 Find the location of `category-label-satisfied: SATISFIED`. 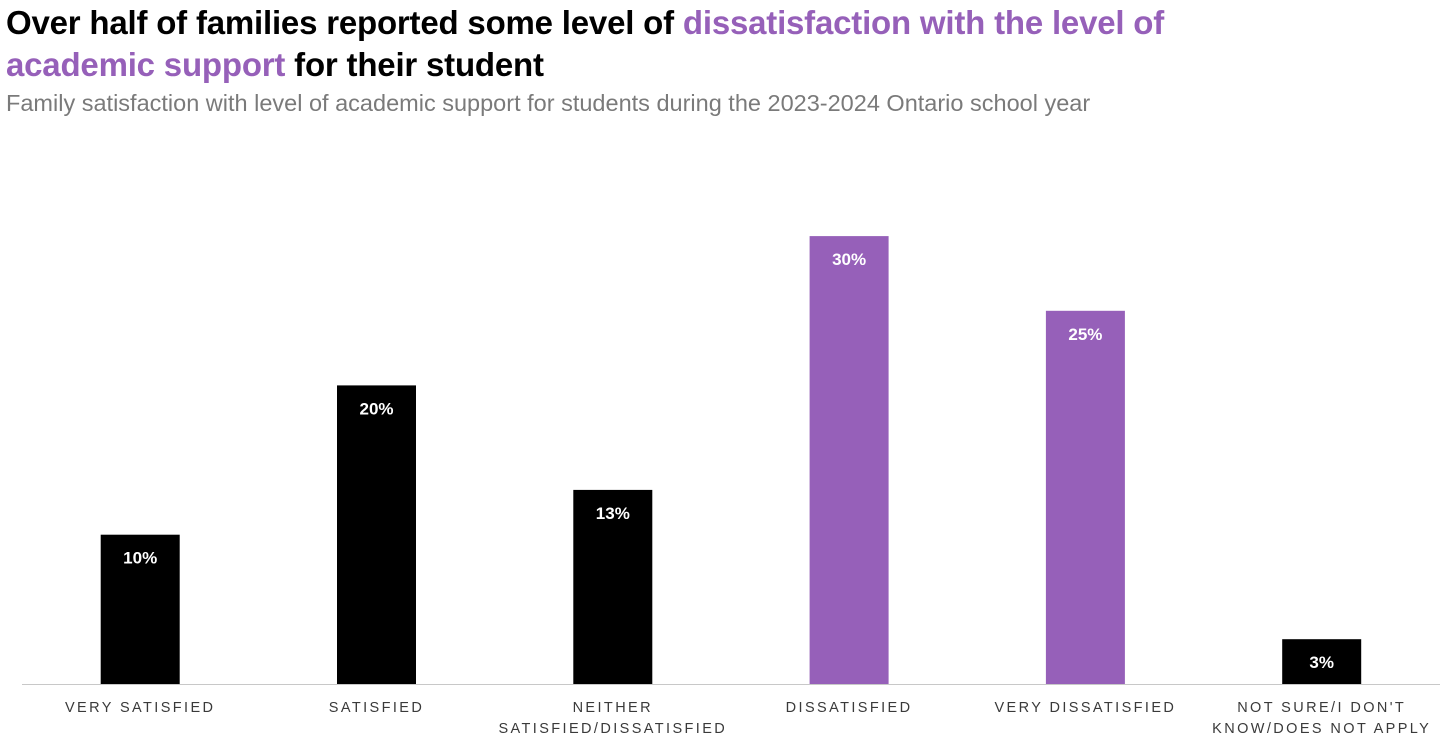

category-label-satisfied: SATISFIED is located at coordinates (376, 708).